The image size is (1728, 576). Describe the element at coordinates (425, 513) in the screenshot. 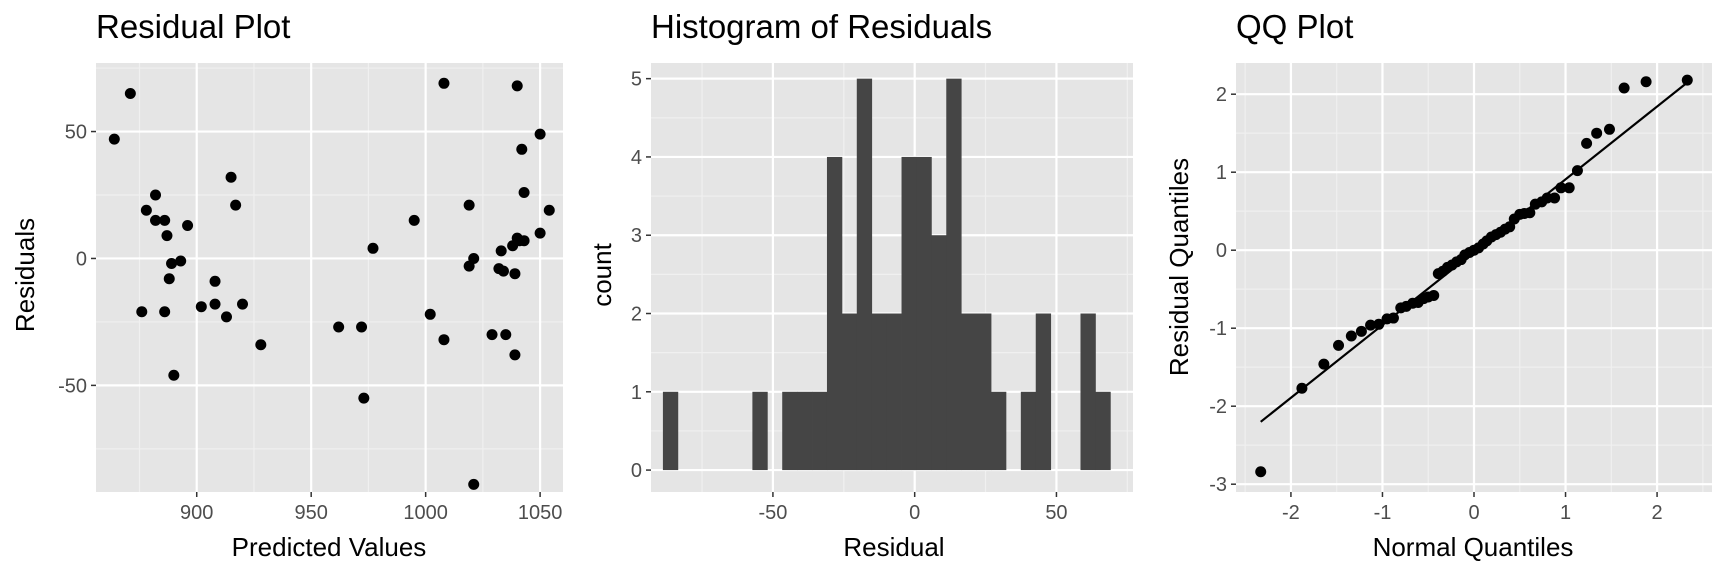

I see `x-tick-label: 1000` at that location.